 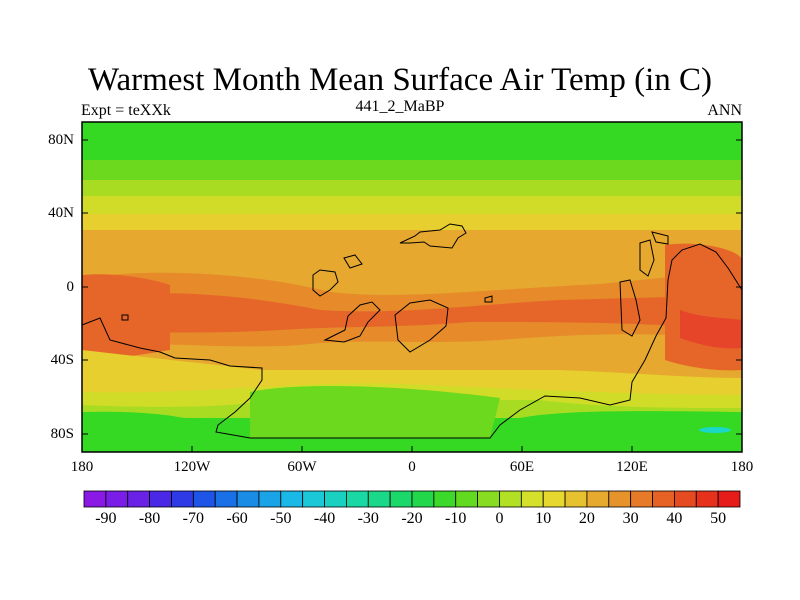 I want to click on coastline-south-america, so click(x=352, y=322).